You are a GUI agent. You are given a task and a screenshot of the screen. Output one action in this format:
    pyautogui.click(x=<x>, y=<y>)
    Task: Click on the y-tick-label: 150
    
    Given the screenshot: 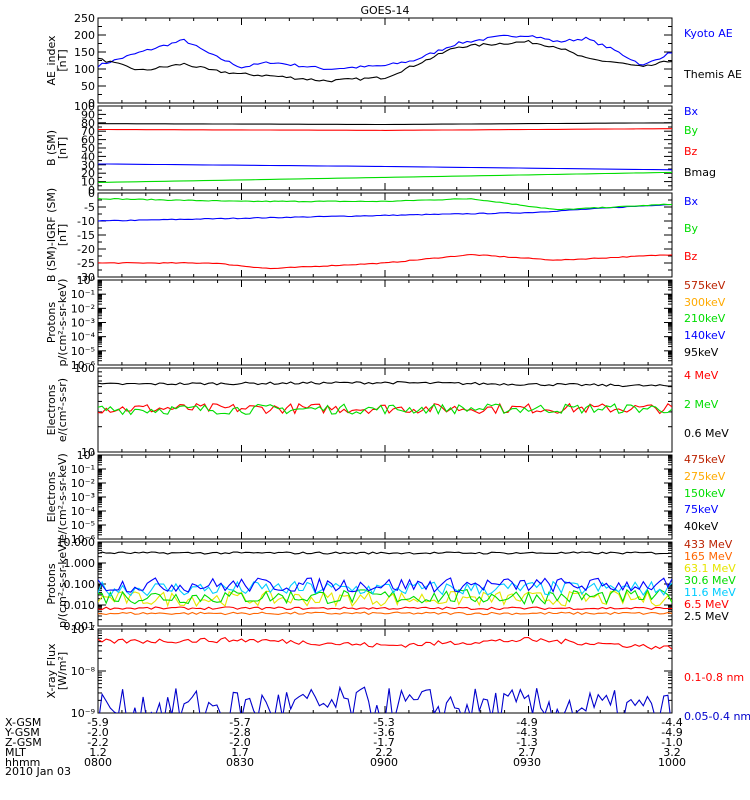 What is the action you would take?
    pyautogui.click(x=84, y=52)
    